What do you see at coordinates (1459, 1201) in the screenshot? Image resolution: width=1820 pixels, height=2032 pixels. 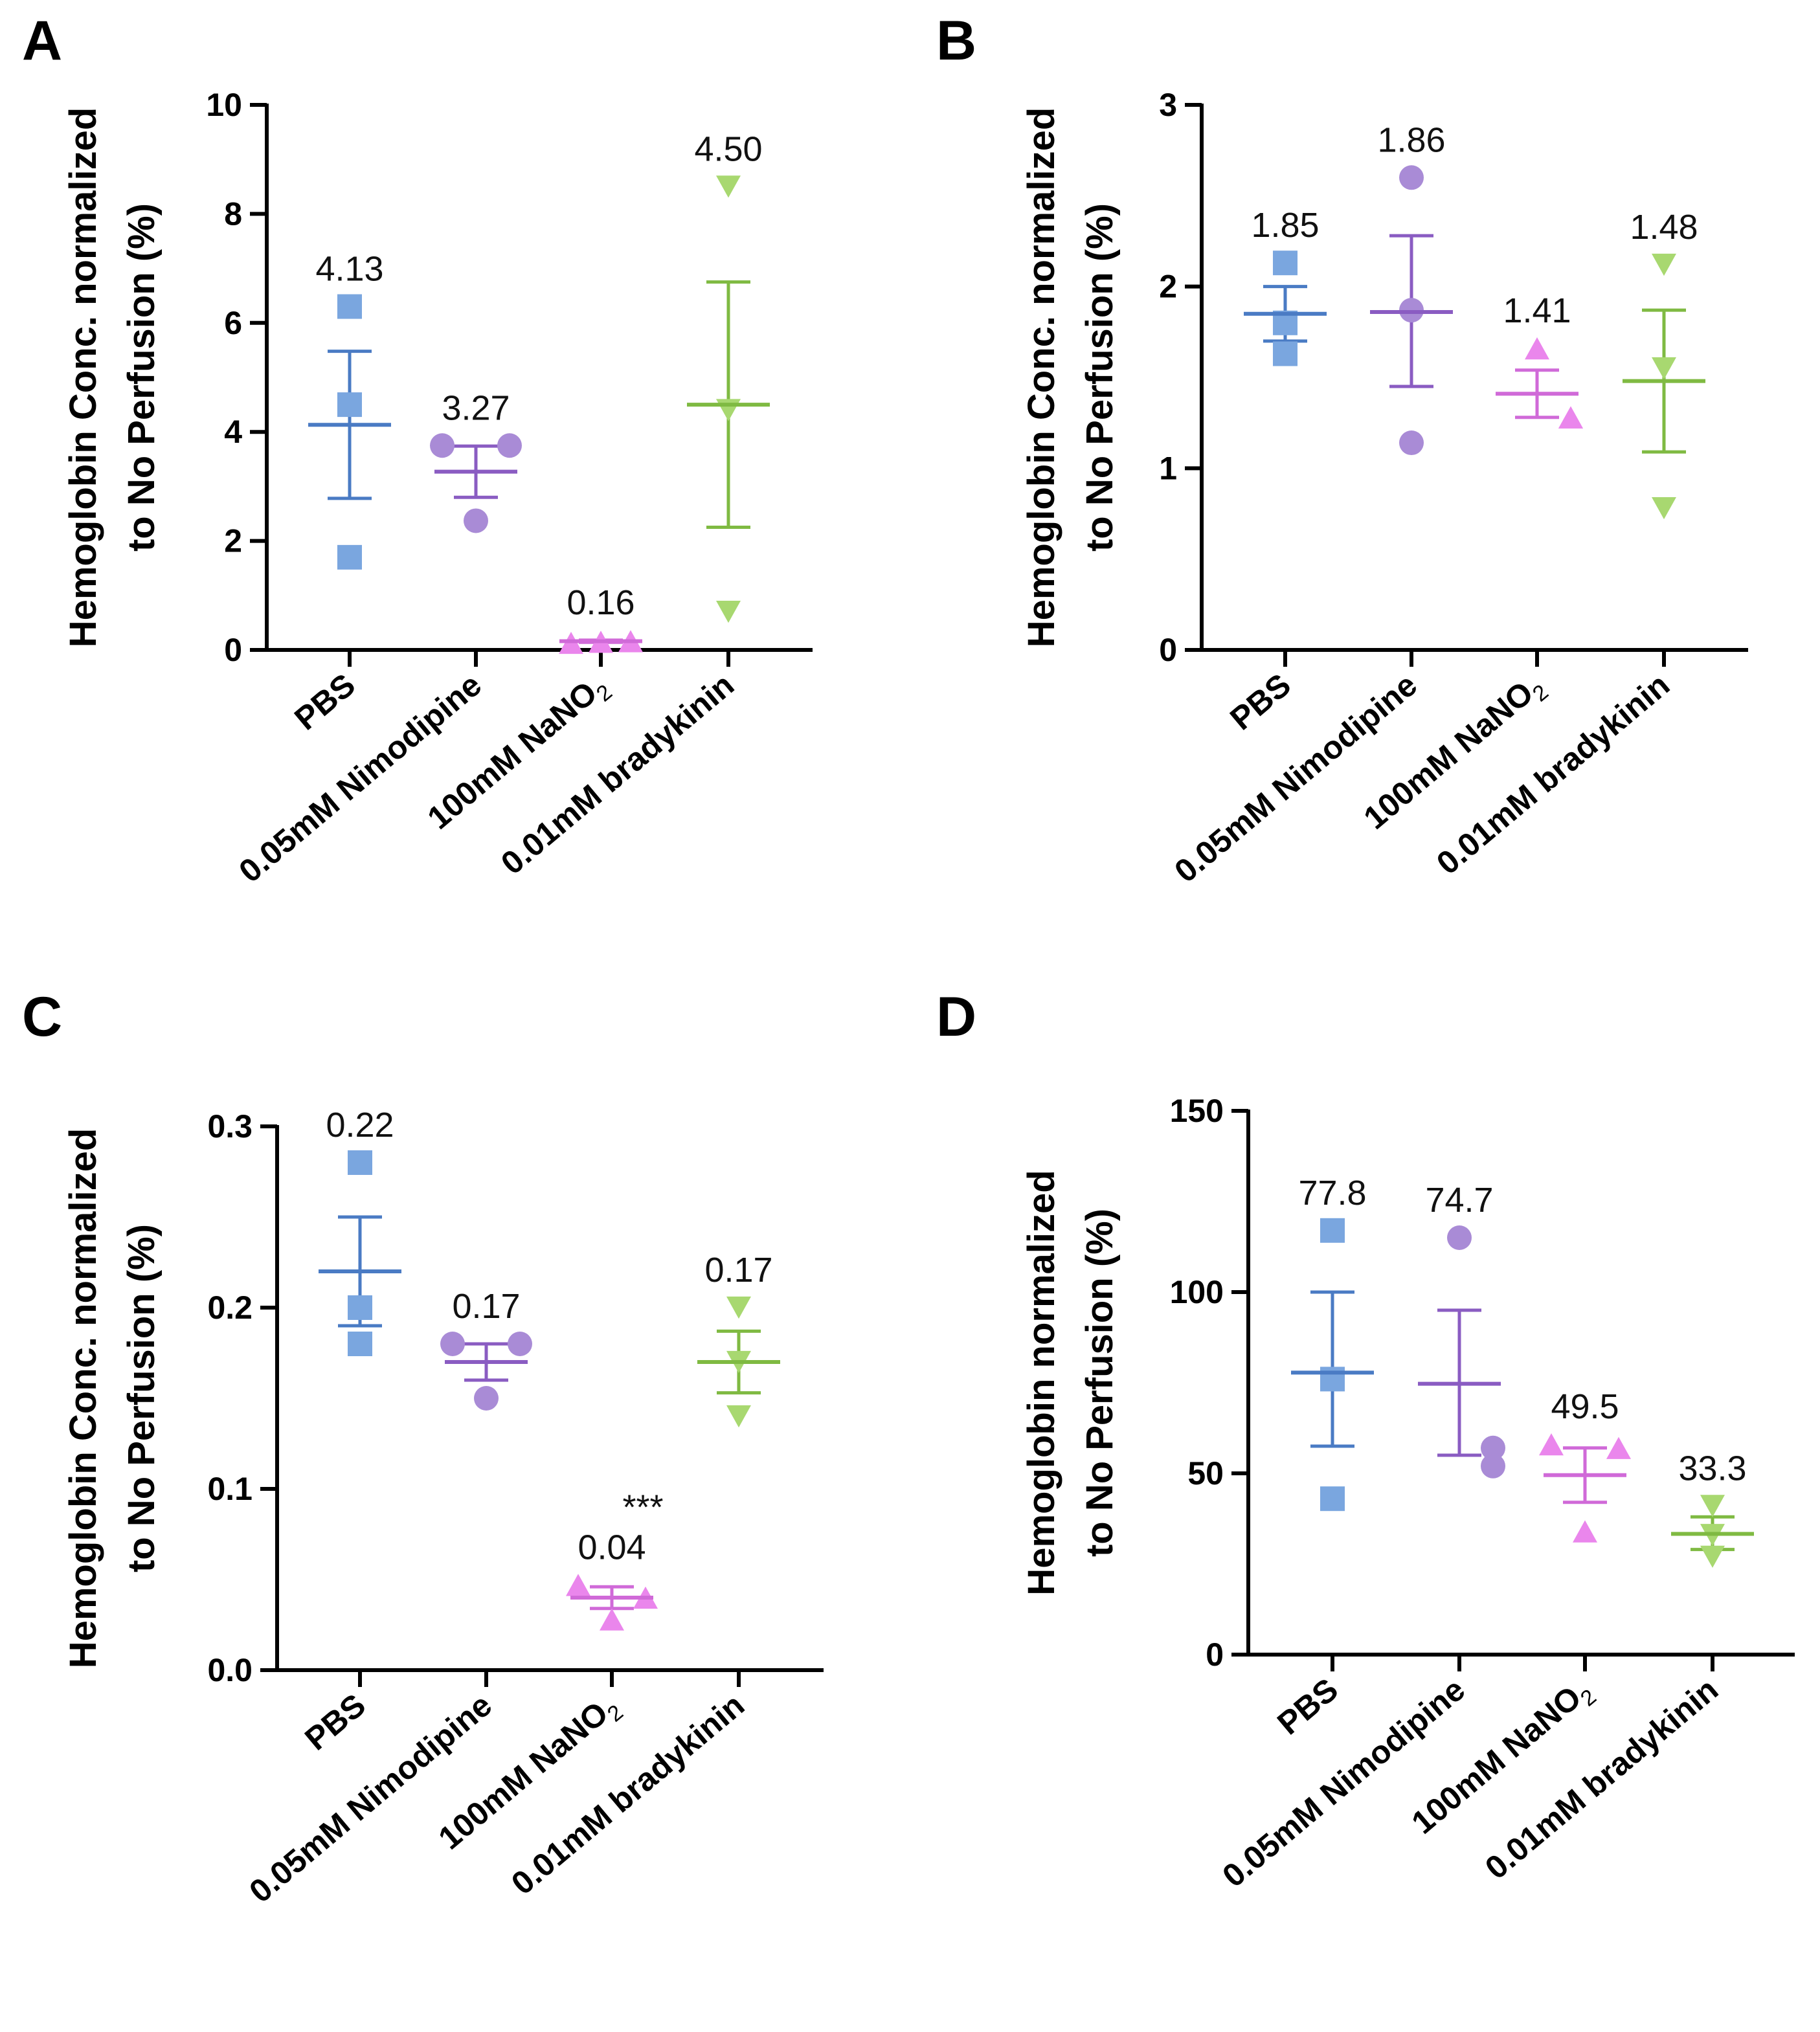 I see `mean-label: 74.7` at bounding box center [1459, 1201].